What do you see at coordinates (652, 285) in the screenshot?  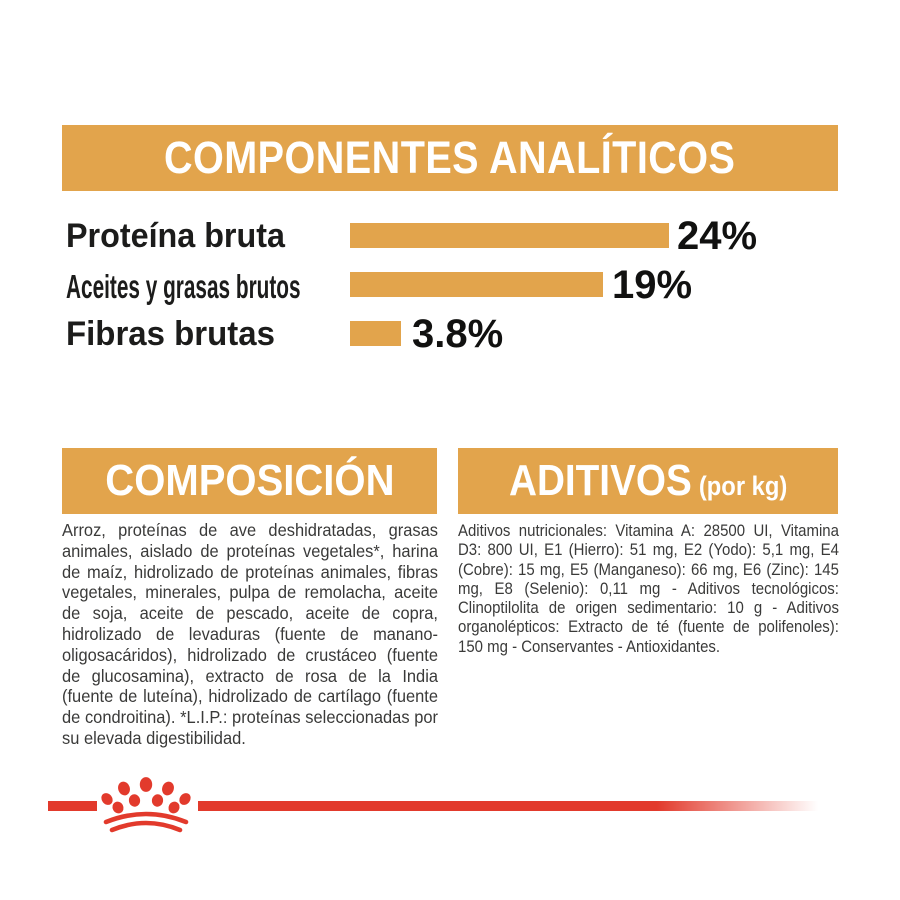 I see `bar-value-aceites-grasas: 19%` at bounding box center [652, 285].